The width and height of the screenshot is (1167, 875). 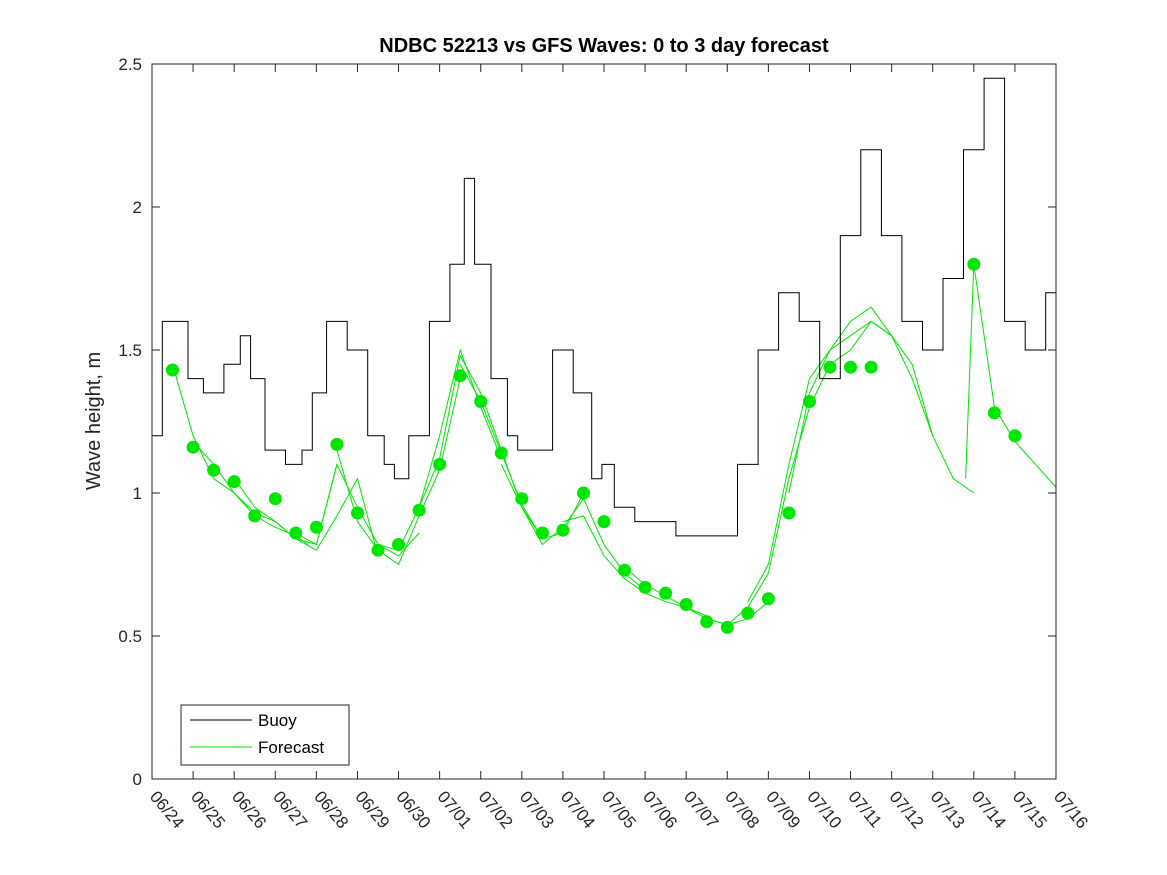 I want to click on legend-box, so click(x=265, y=735).